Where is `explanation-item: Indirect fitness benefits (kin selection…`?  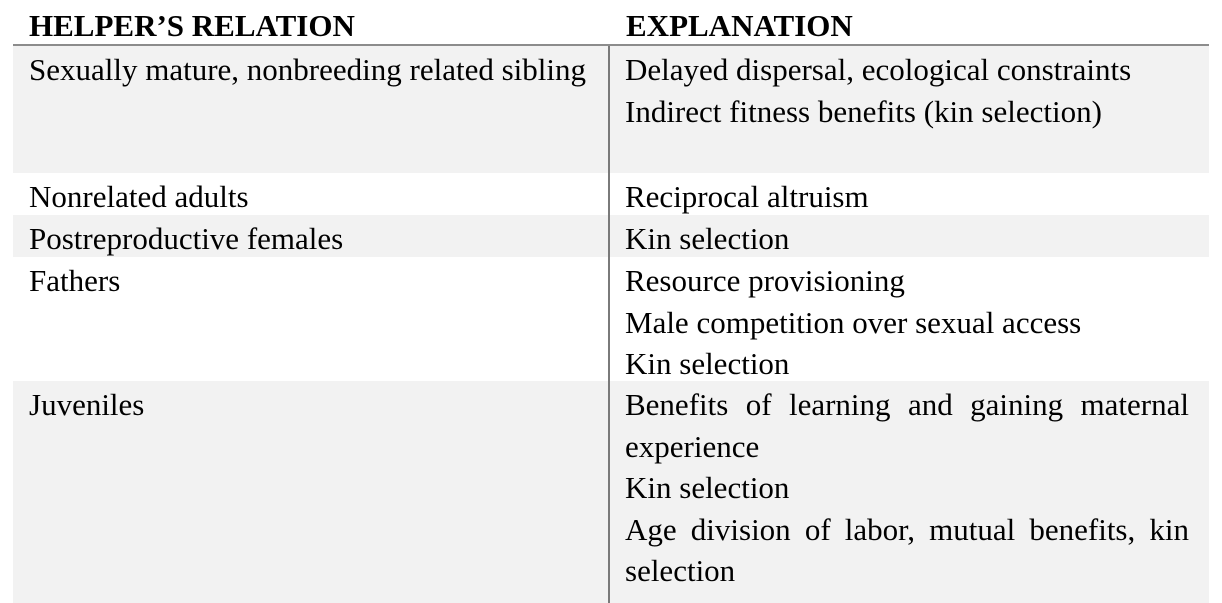 explanation-item: Indirect fitness benefits (kin selection… is located at coordinates (863, 111).